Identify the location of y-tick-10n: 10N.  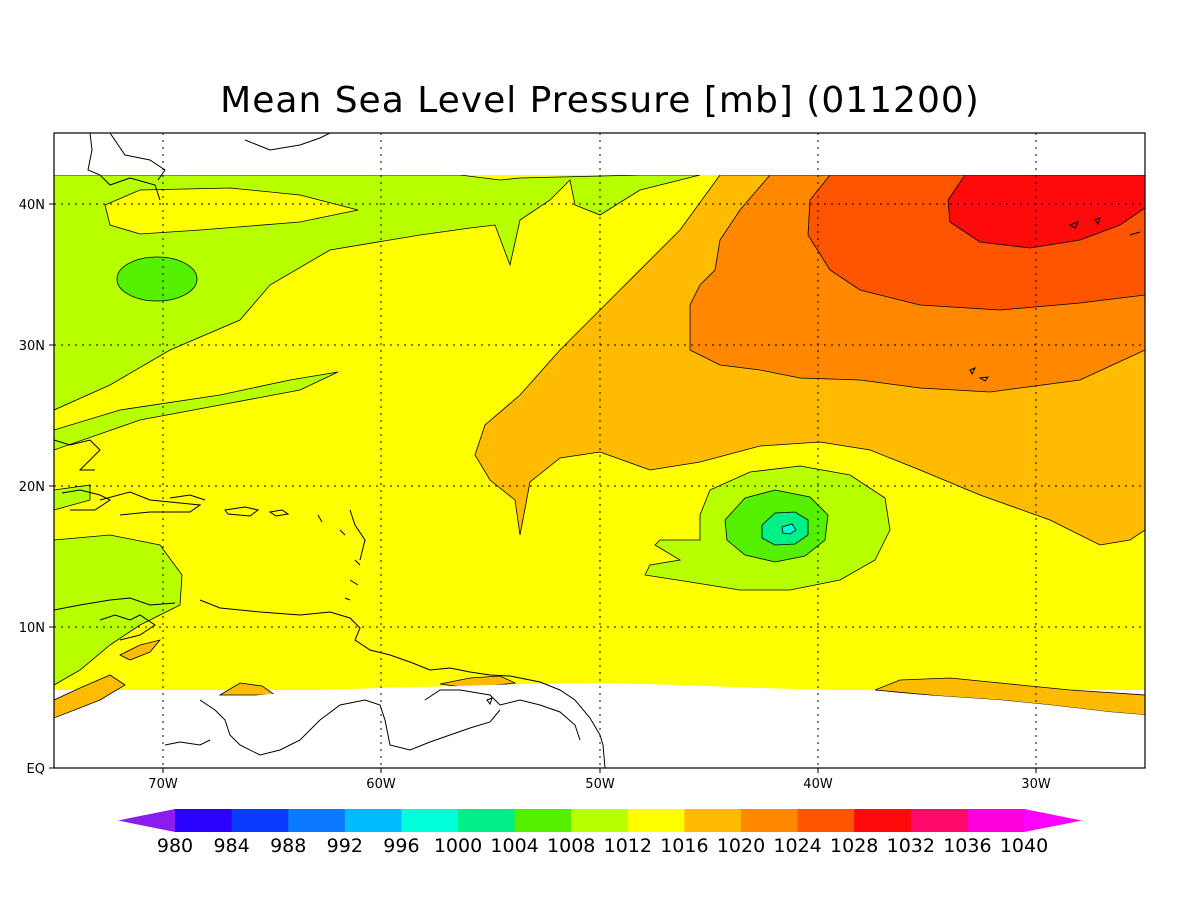
(32, 628).